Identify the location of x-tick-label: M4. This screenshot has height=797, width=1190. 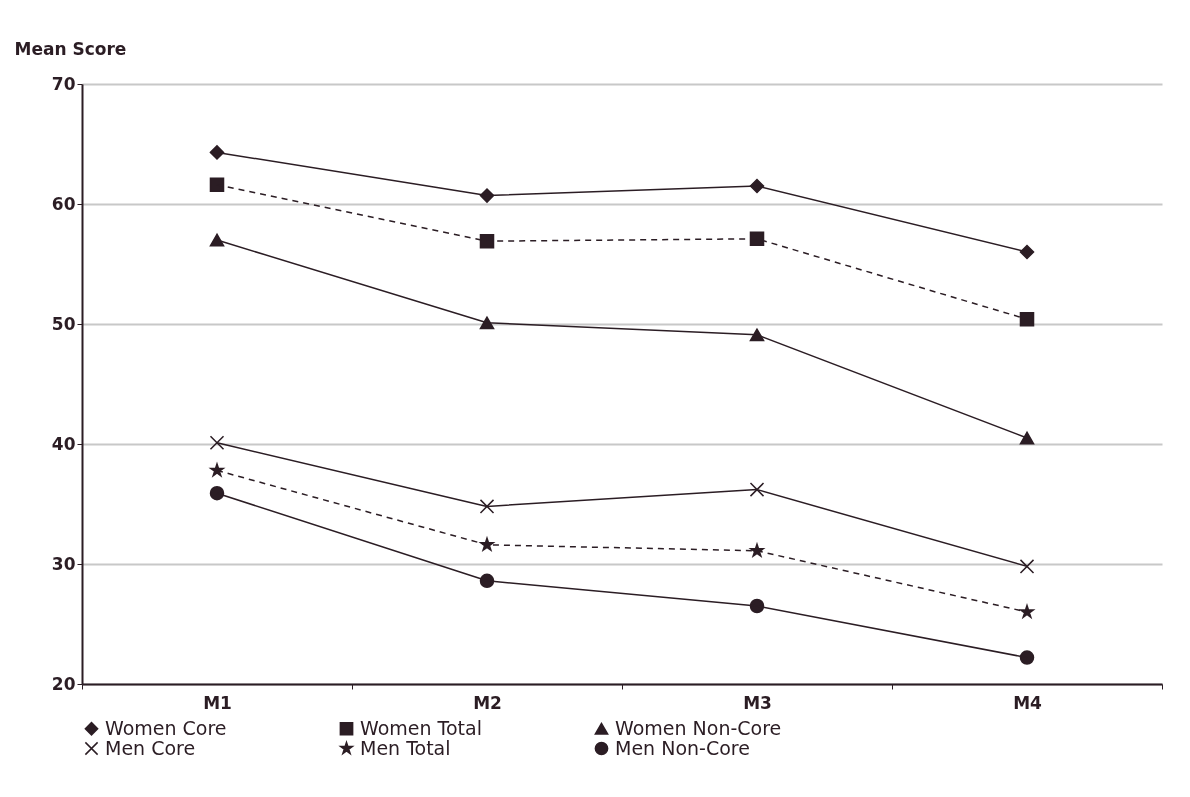
(1028, 702).